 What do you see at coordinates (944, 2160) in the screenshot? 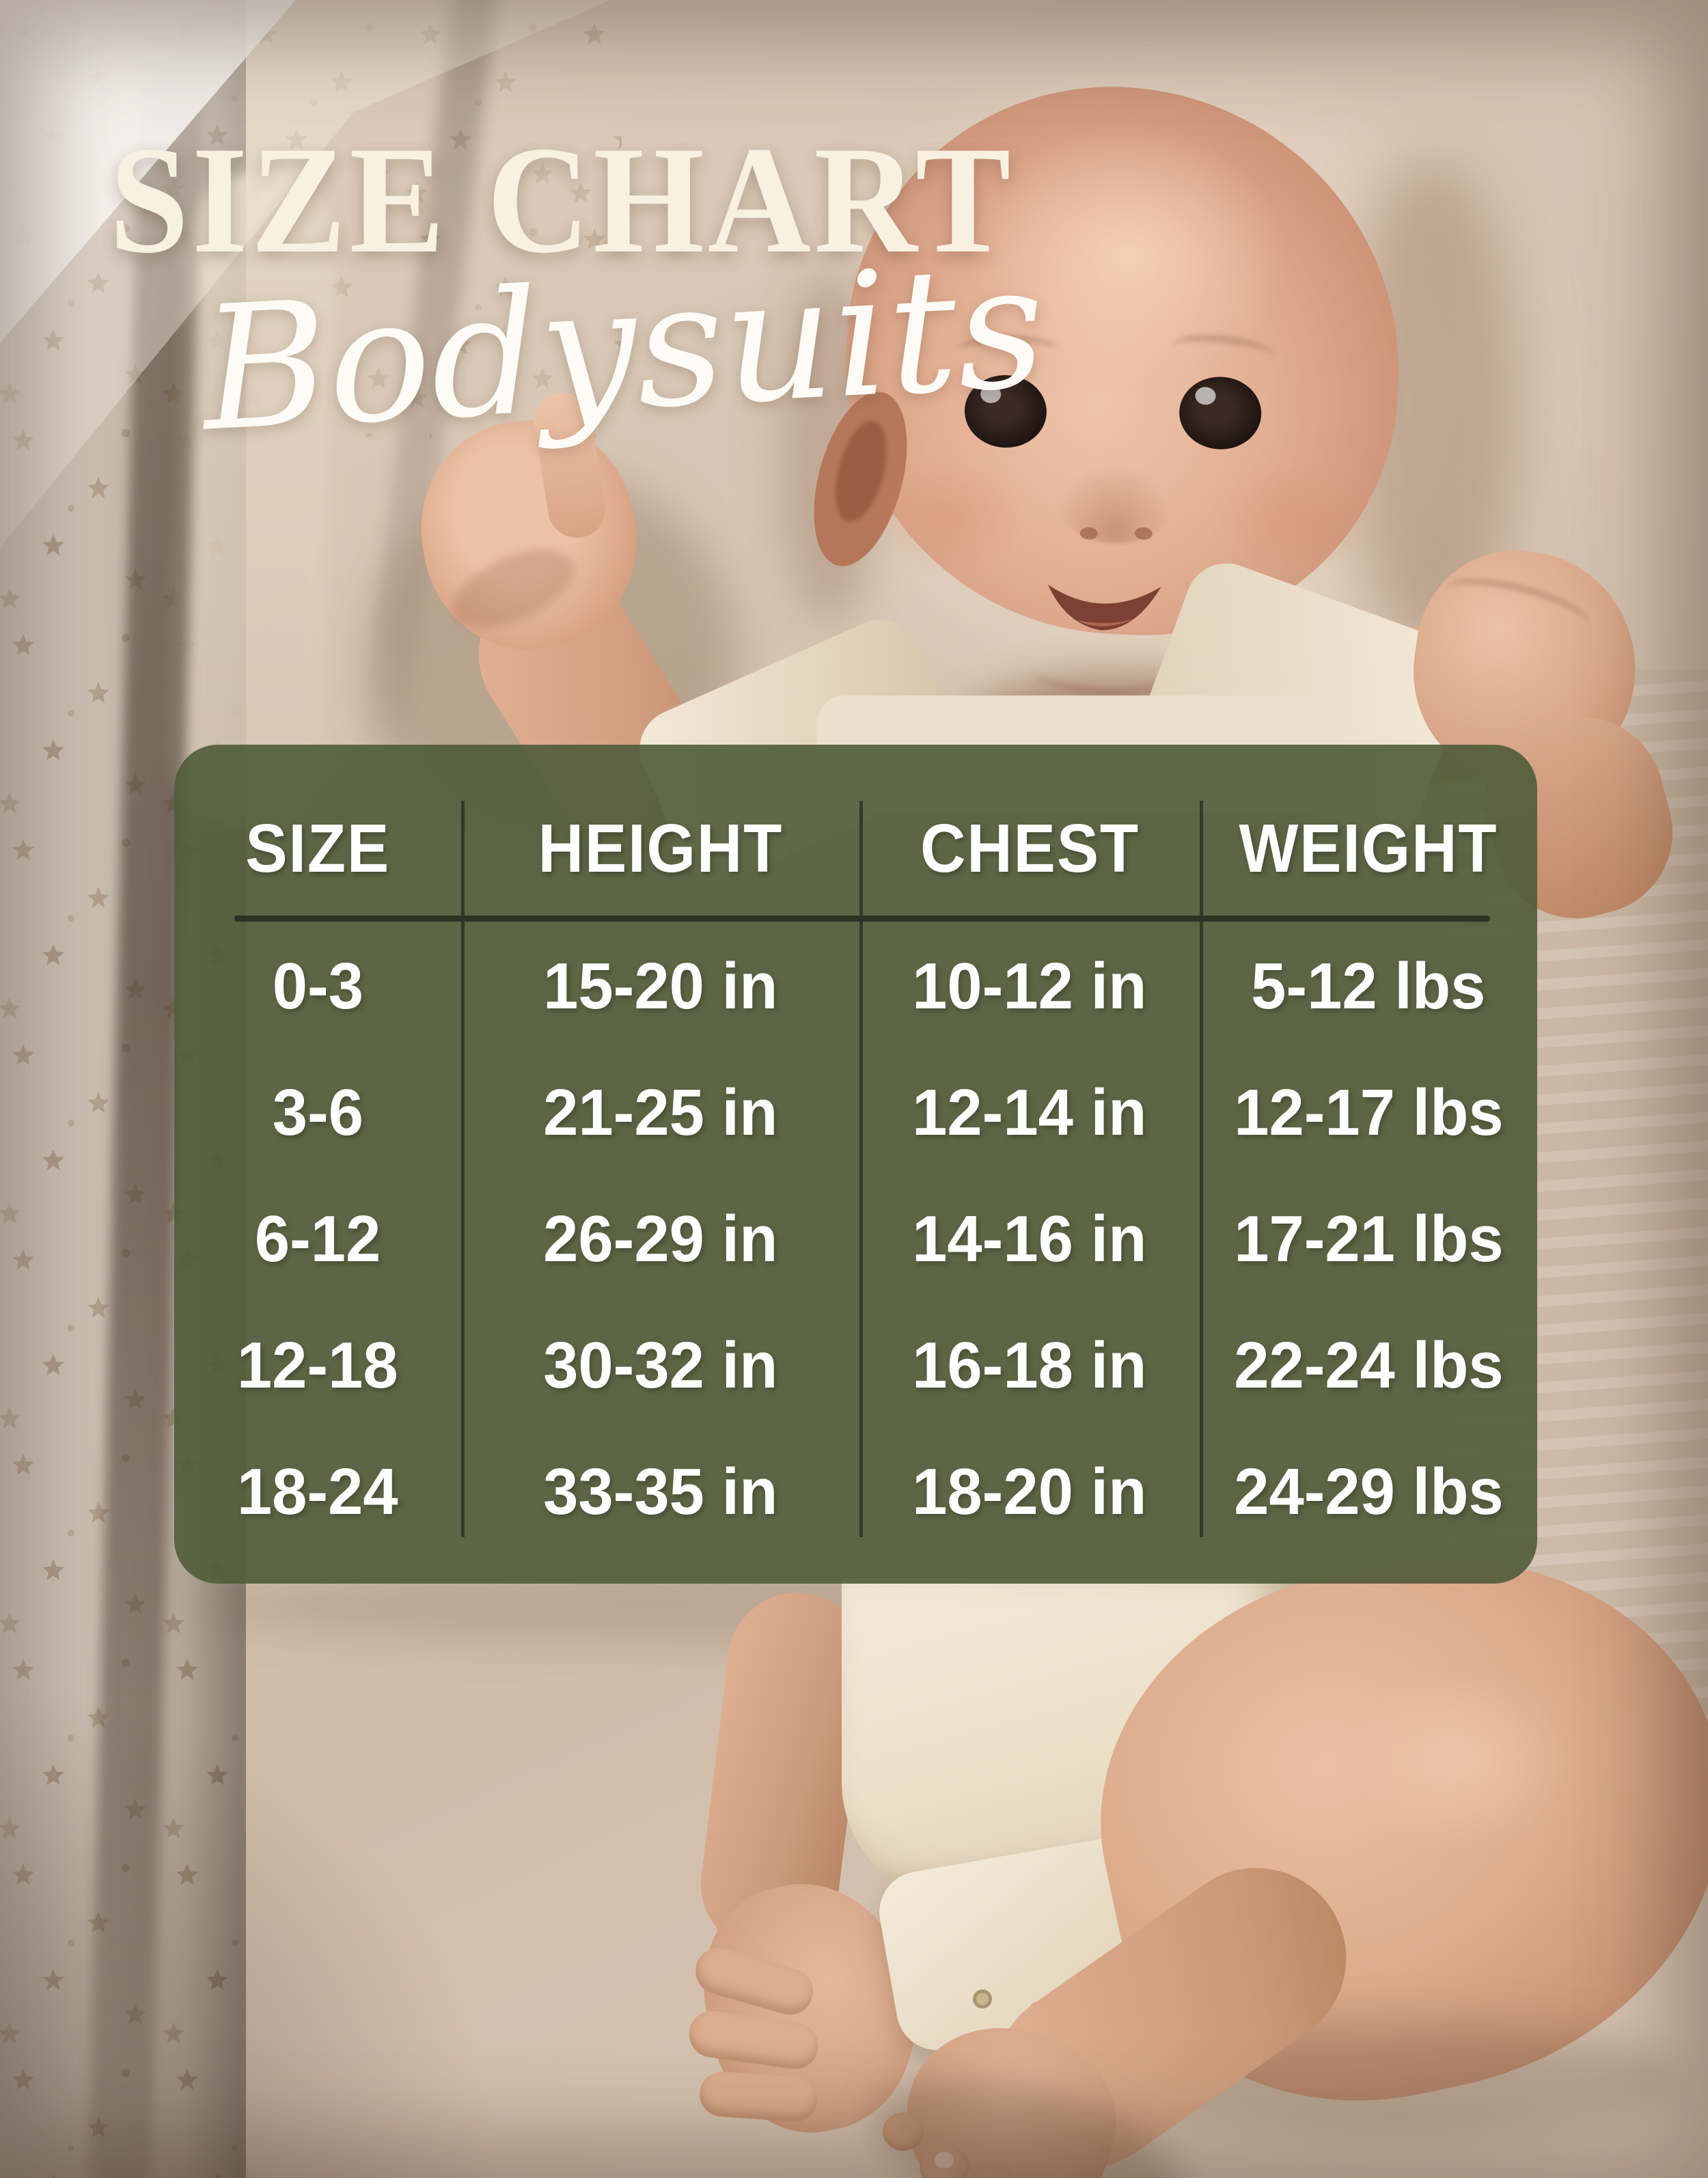
I see `toenail-highlight` at bounding box center [944, 2160].